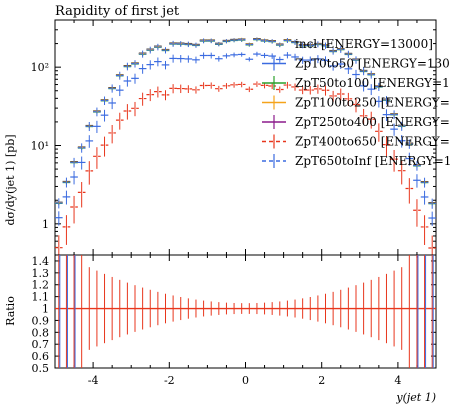 This screenshot has width=450, height=406. I want to click on x-tick-label: 4, so click(397, 380).